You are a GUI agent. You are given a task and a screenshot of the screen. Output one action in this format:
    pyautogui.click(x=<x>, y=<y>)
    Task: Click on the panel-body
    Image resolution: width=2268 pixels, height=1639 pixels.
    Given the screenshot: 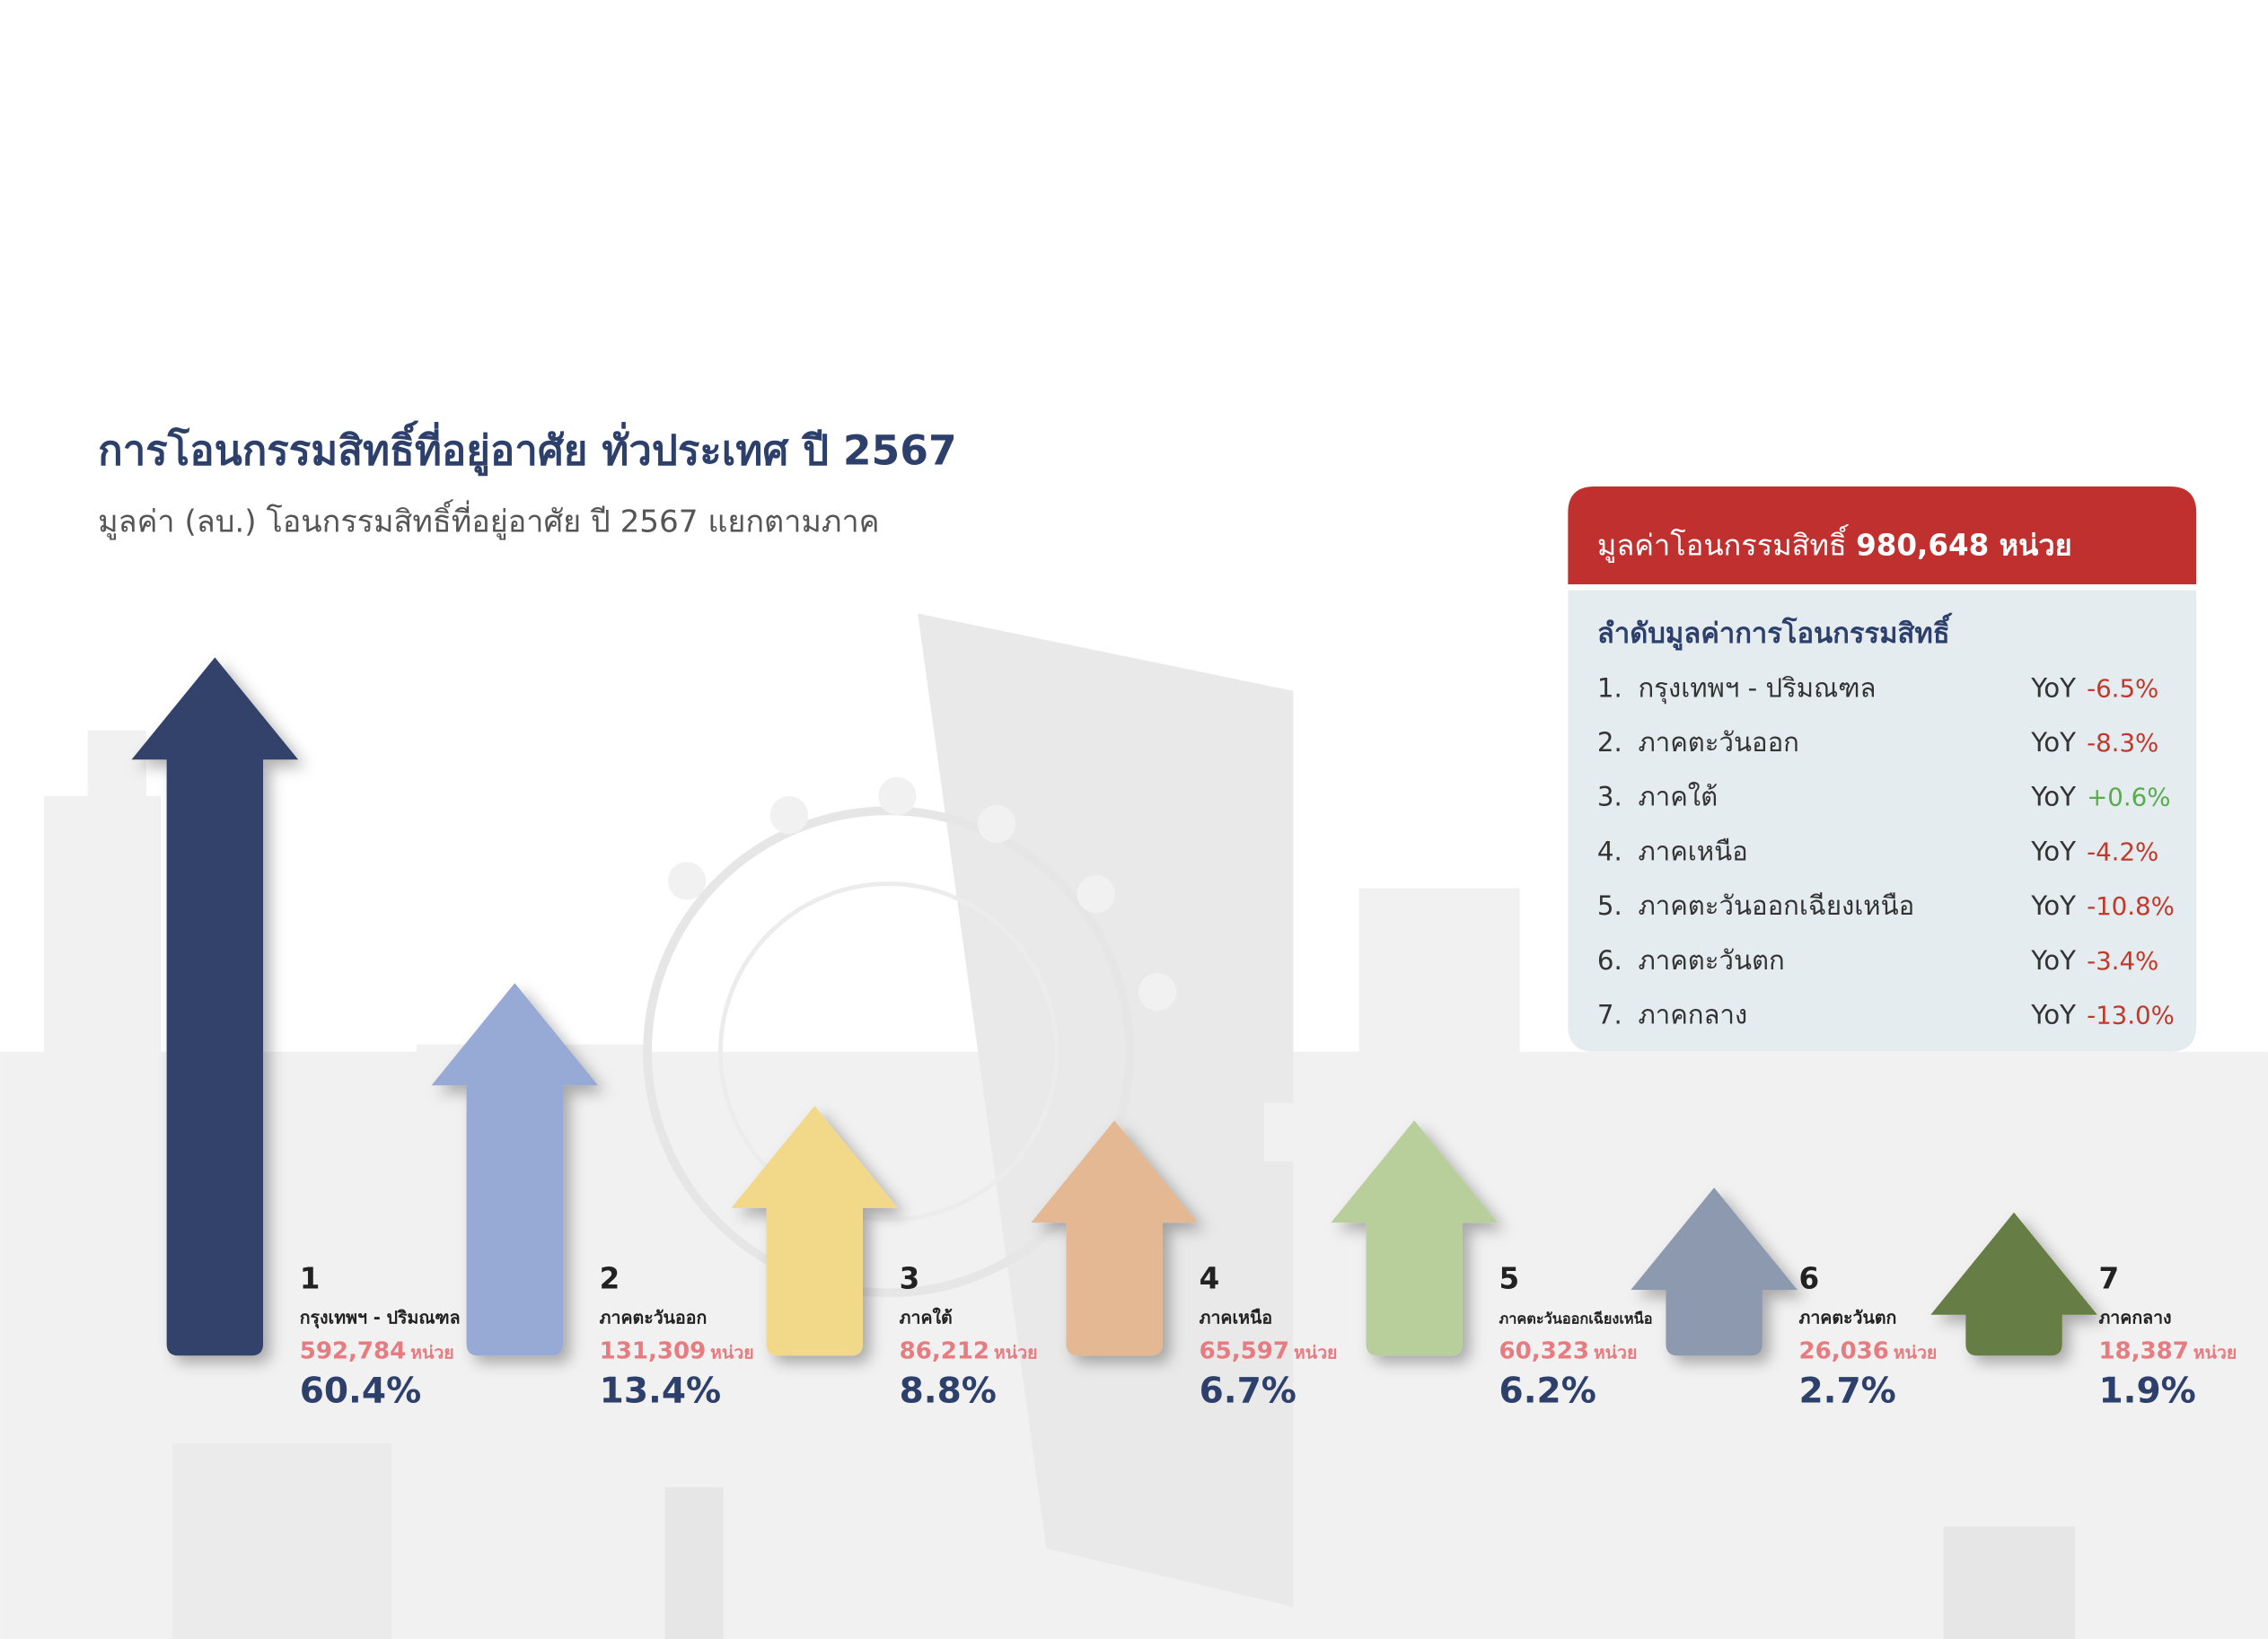 What is the action you would take?
    pyautogui.click(x=1882, y=821)
    